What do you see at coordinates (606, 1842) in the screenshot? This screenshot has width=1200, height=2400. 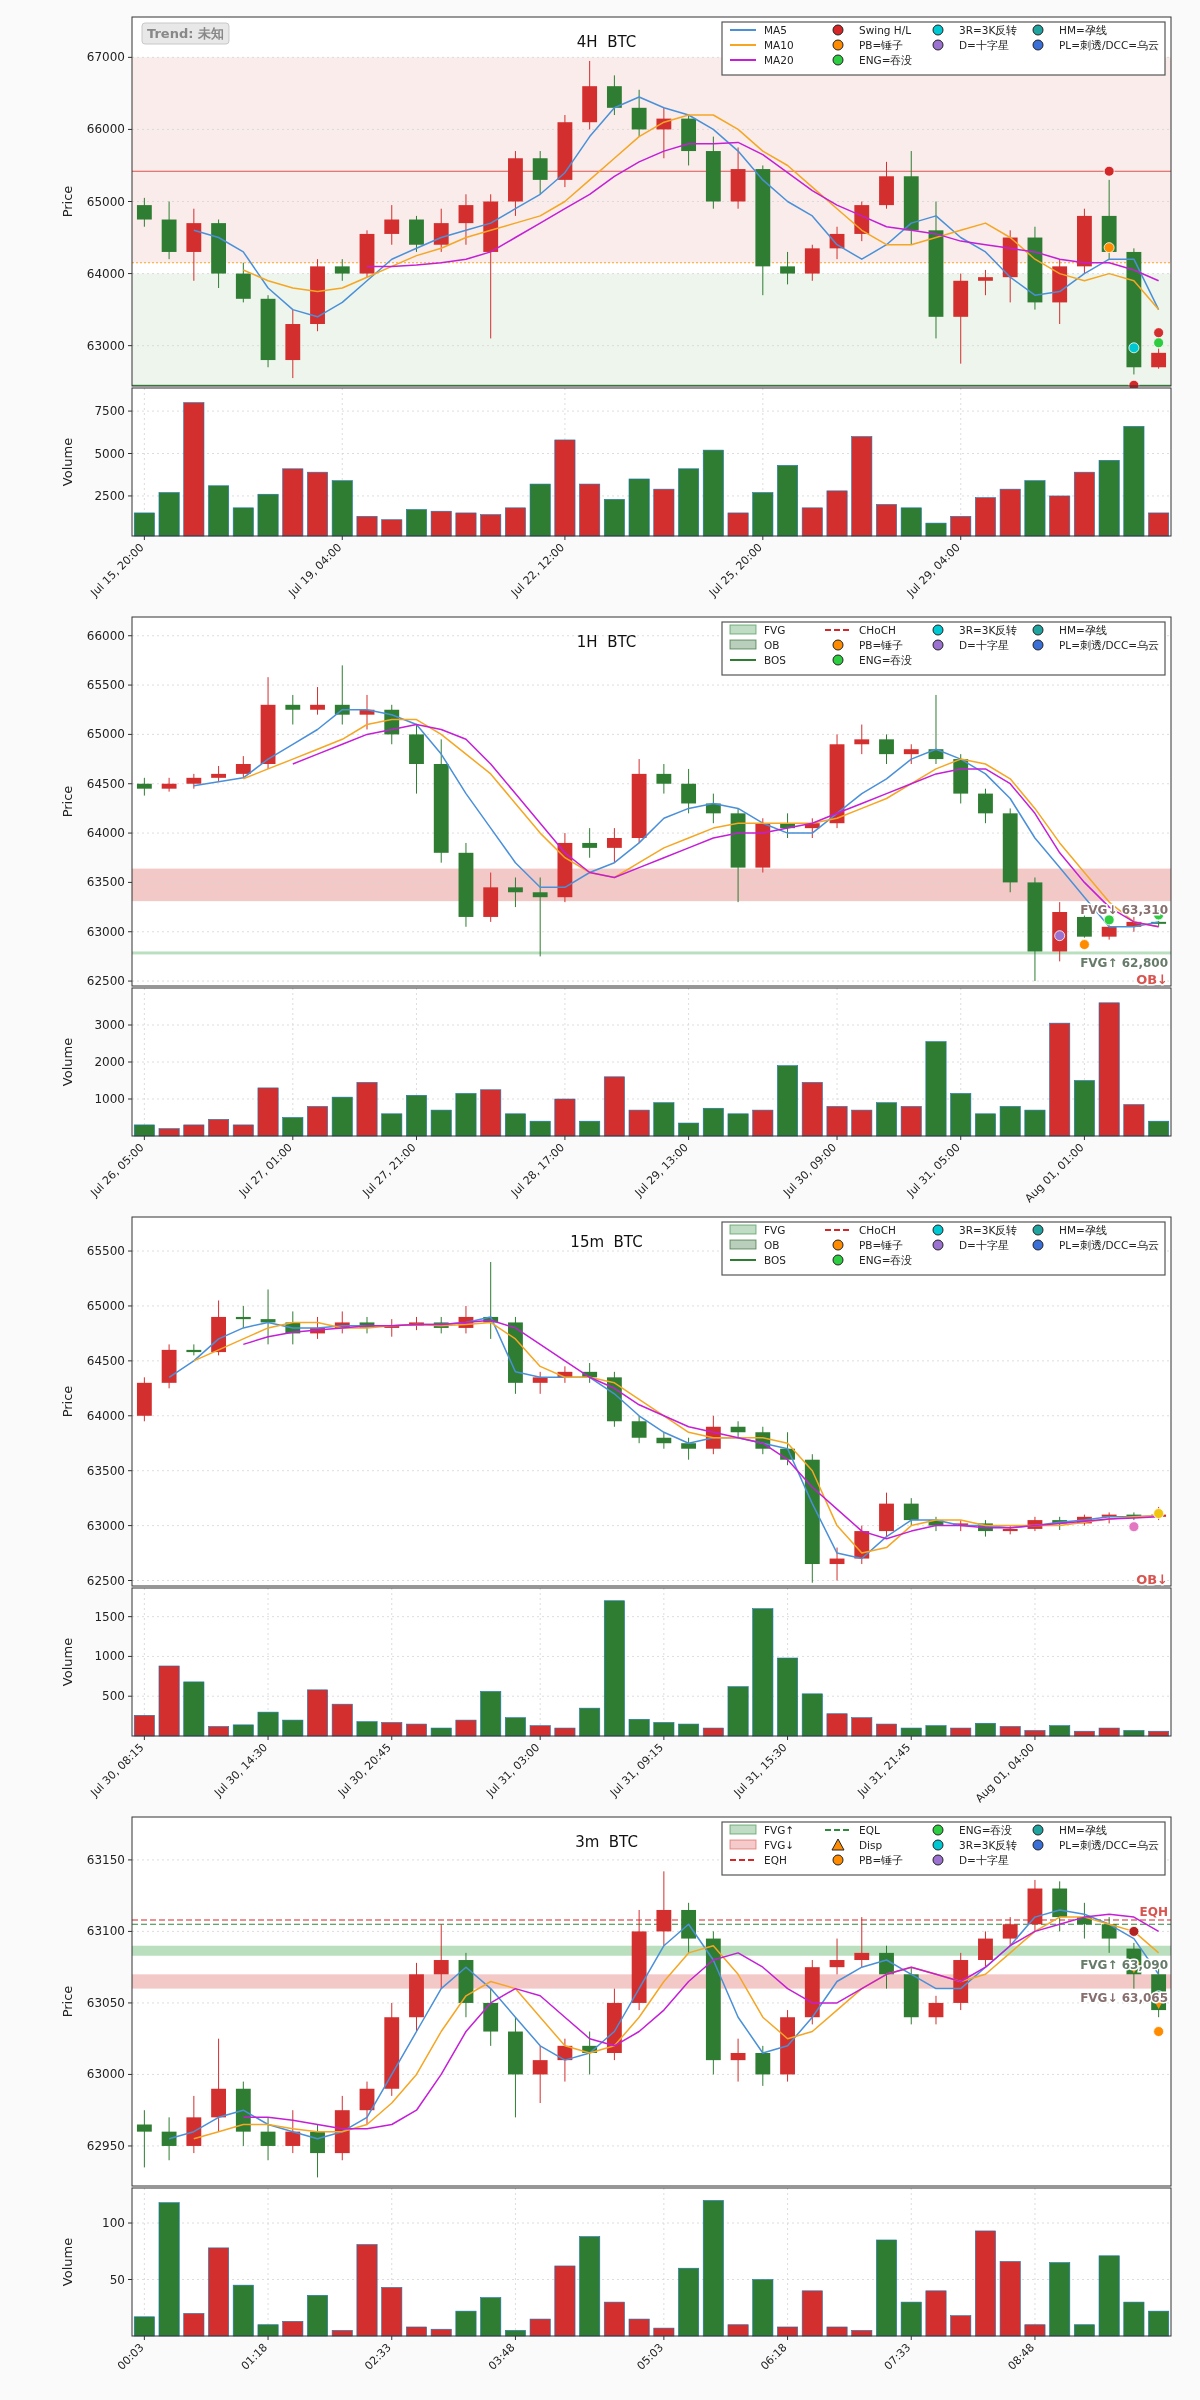 I see `text: 3m BTC` at bounding box center [606, 1842].